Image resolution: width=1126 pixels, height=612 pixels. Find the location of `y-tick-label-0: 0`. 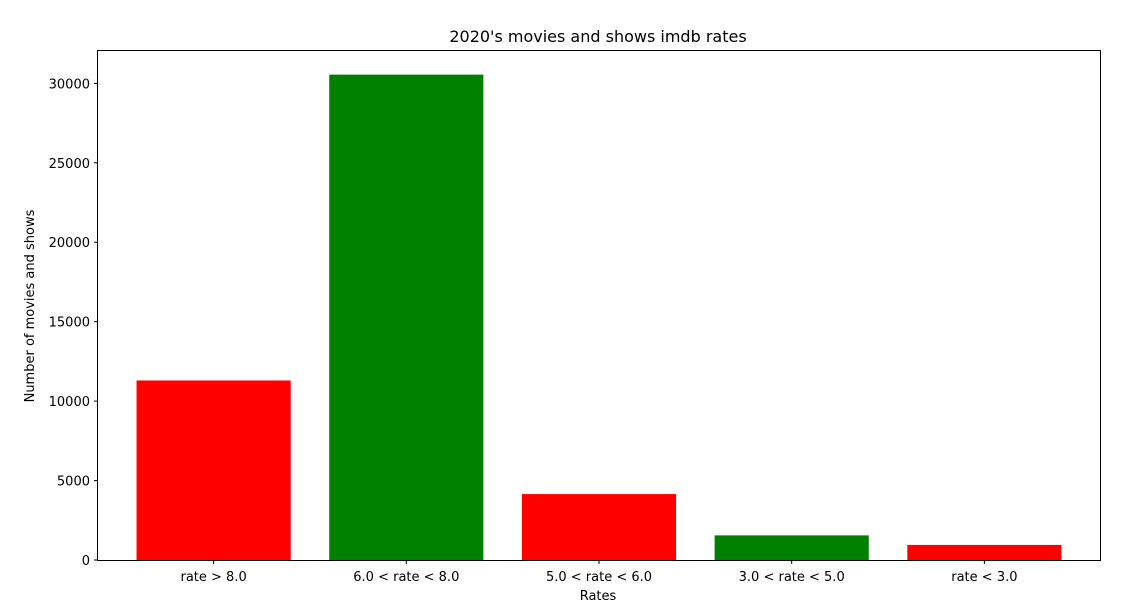

y-tick-label-0: 0 is located at coordinates (86, 561).